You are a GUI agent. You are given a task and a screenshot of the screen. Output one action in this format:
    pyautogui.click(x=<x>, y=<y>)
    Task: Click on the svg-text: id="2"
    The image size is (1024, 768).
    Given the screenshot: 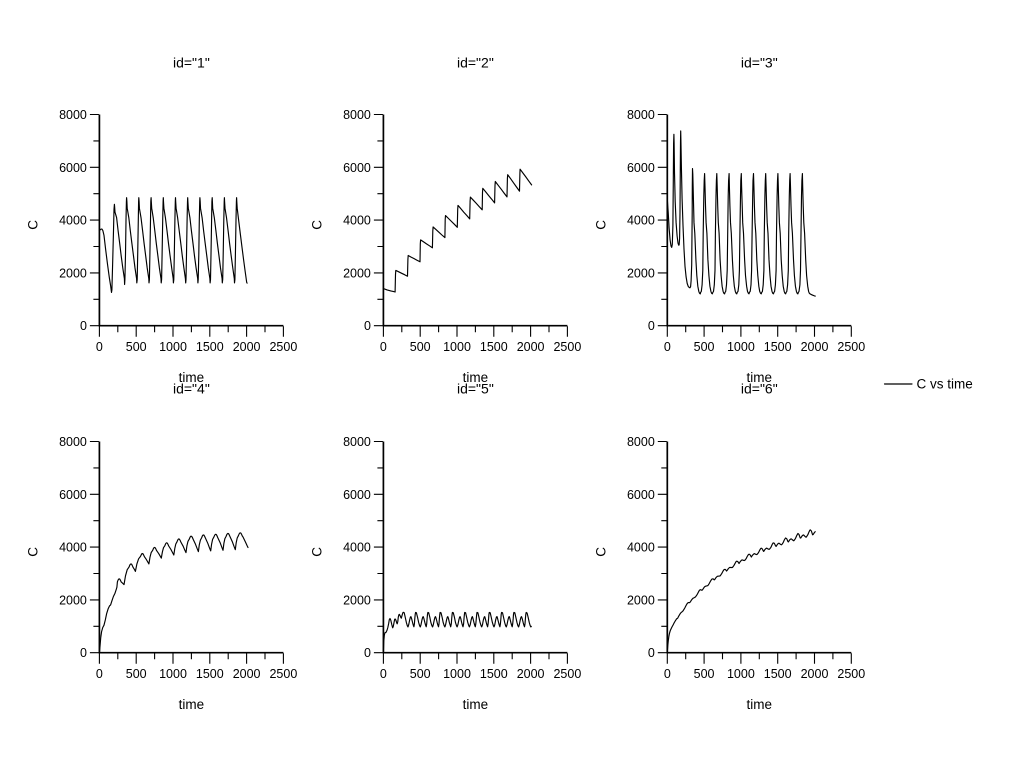 What is the action you would take?
    pyautogui.click(x=475, y=63)
    